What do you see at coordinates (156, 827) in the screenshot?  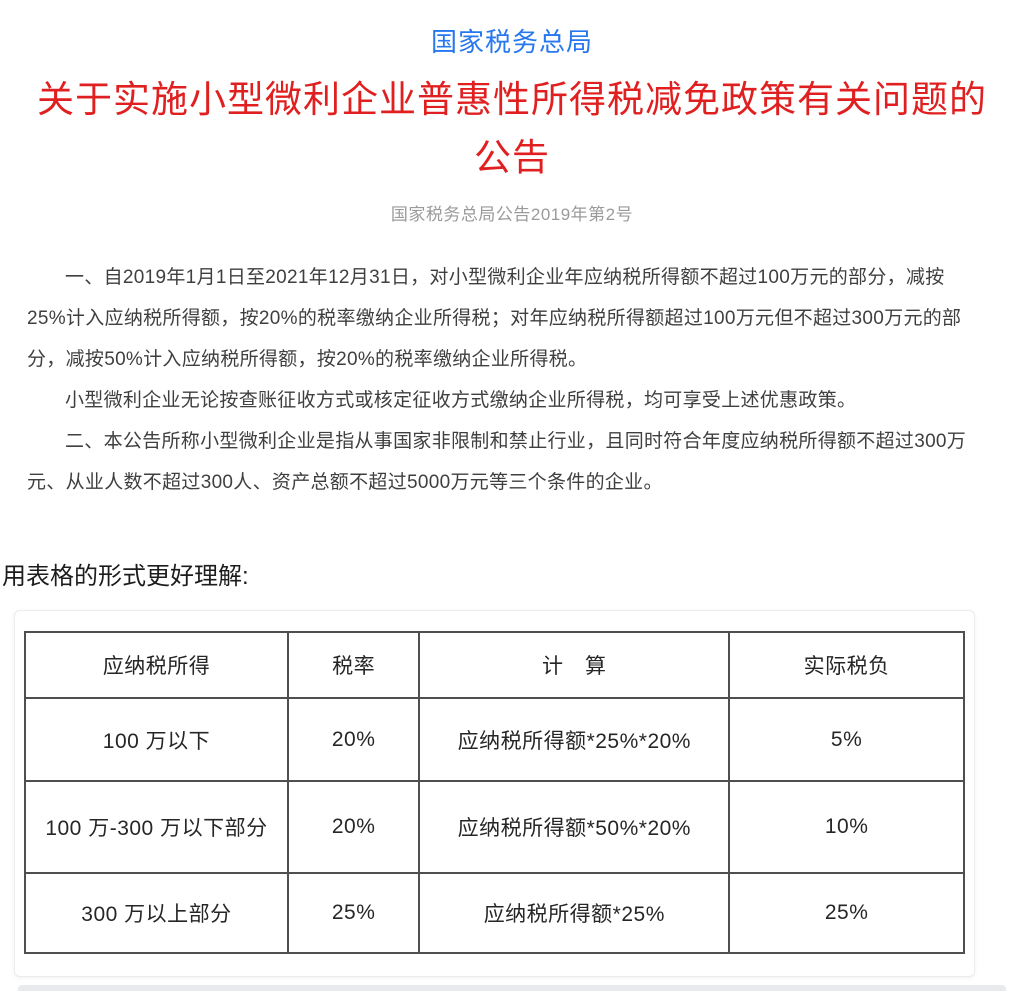 I see `table-cell-income: 100 万-300 万以下部分` at bounding box center [156, 827].